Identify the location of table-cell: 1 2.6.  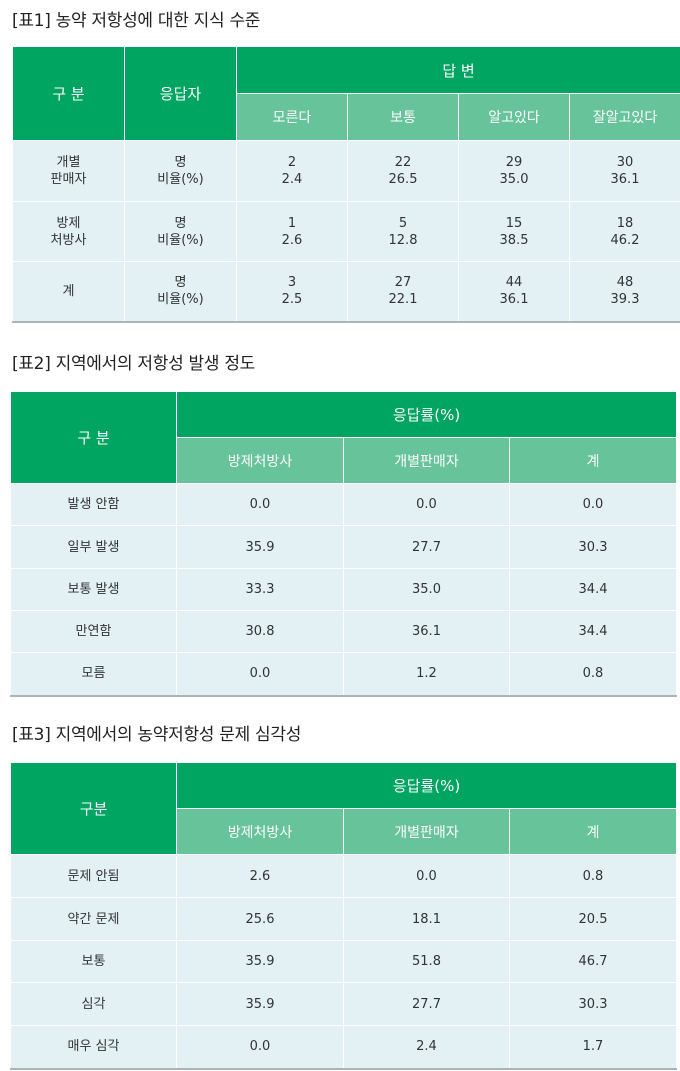
(292, 231).